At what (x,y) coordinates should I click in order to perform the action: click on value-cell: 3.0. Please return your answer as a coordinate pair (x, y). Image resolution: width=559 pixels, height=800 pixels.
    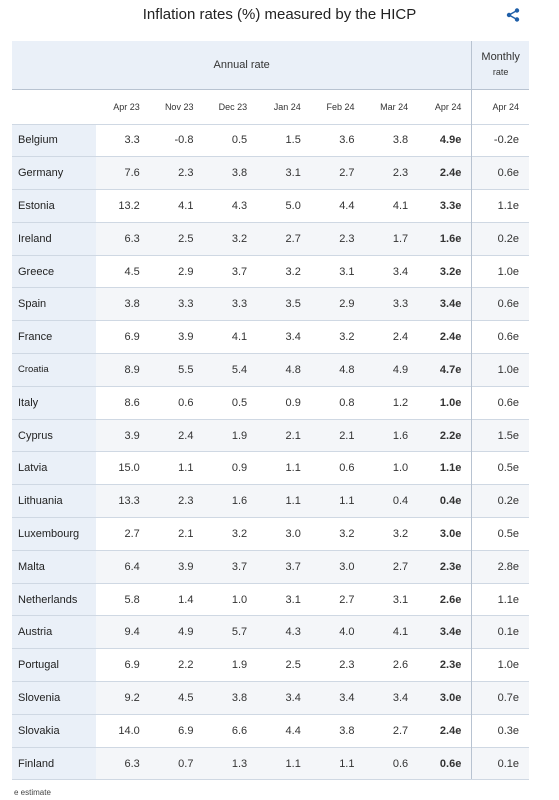
    Looking at the image, I should click on (337, 566).